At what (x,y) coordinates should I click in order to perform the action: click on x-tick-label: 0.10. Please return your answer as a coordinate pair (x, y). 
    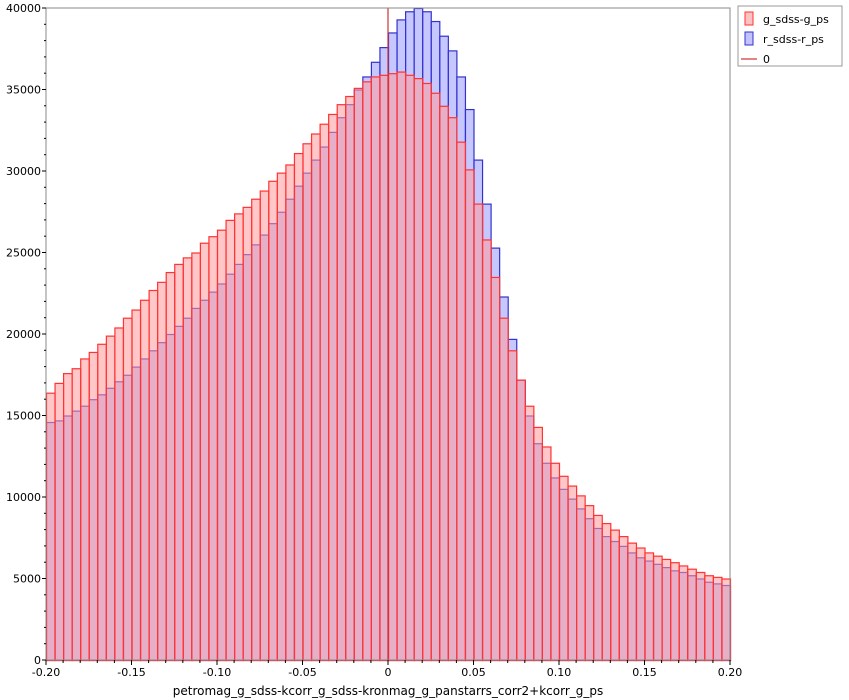
    Looking at the image, I should click on (559, 672).